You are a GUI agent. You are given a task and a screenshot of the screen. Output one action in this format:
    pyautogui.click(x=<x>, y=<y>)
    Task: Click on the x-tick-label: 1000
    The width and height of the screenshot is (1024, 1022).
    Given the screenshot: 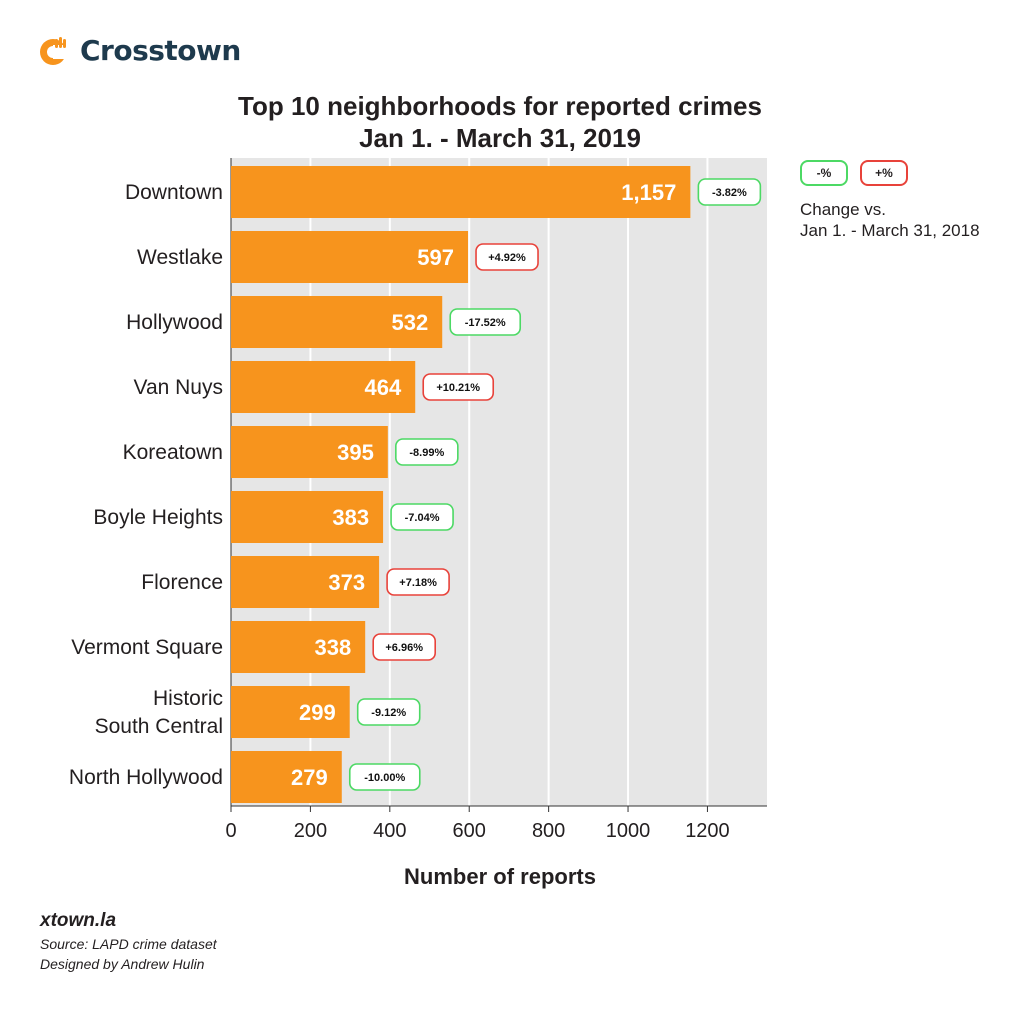 What is the action you would take?
    pyautogui.click(x=628, y=831)
    